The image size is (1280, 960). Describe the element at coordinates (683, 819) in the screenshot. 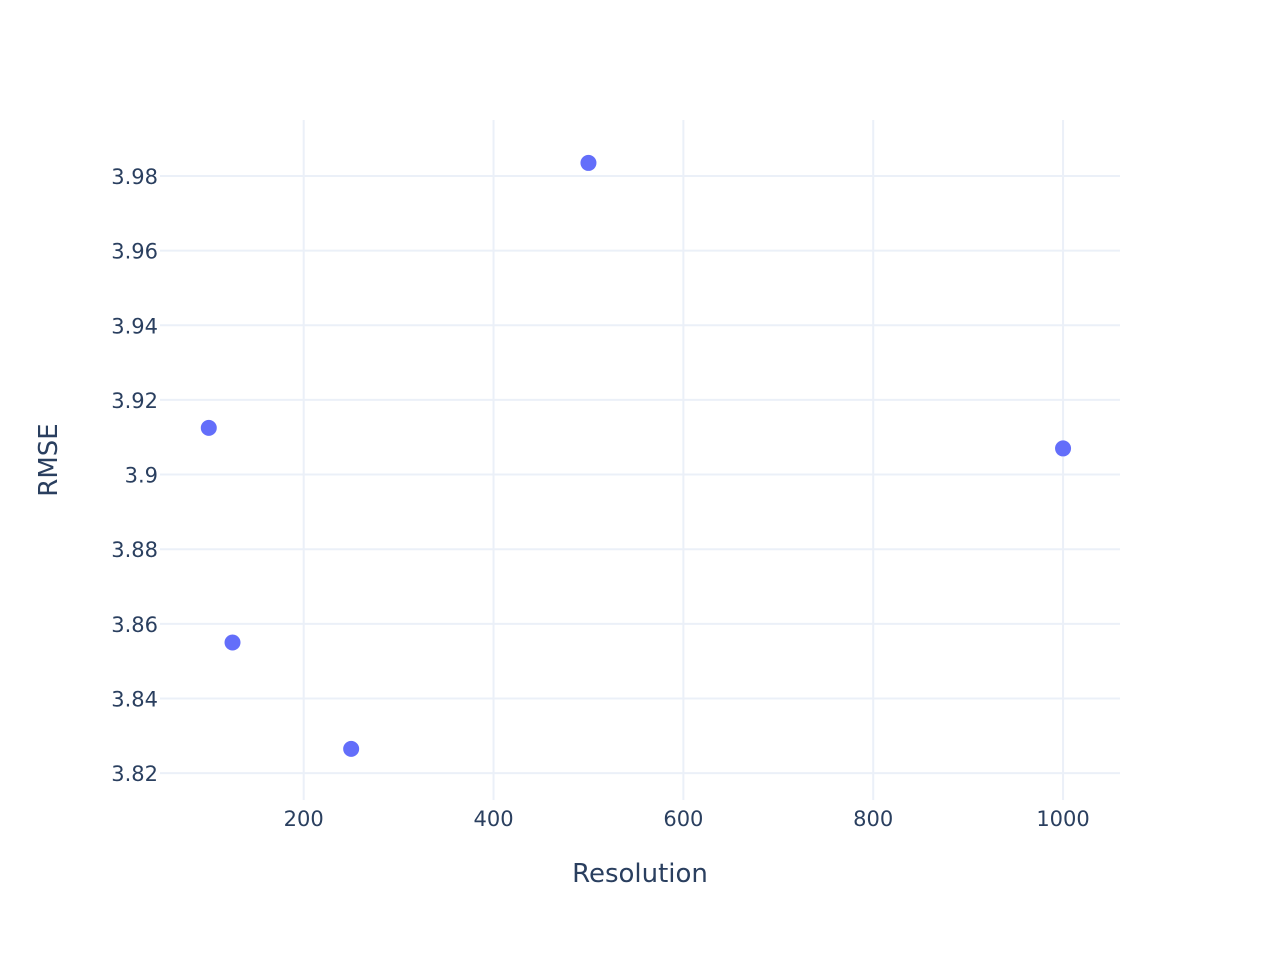

I see `x-tick-label: 600` at that location.